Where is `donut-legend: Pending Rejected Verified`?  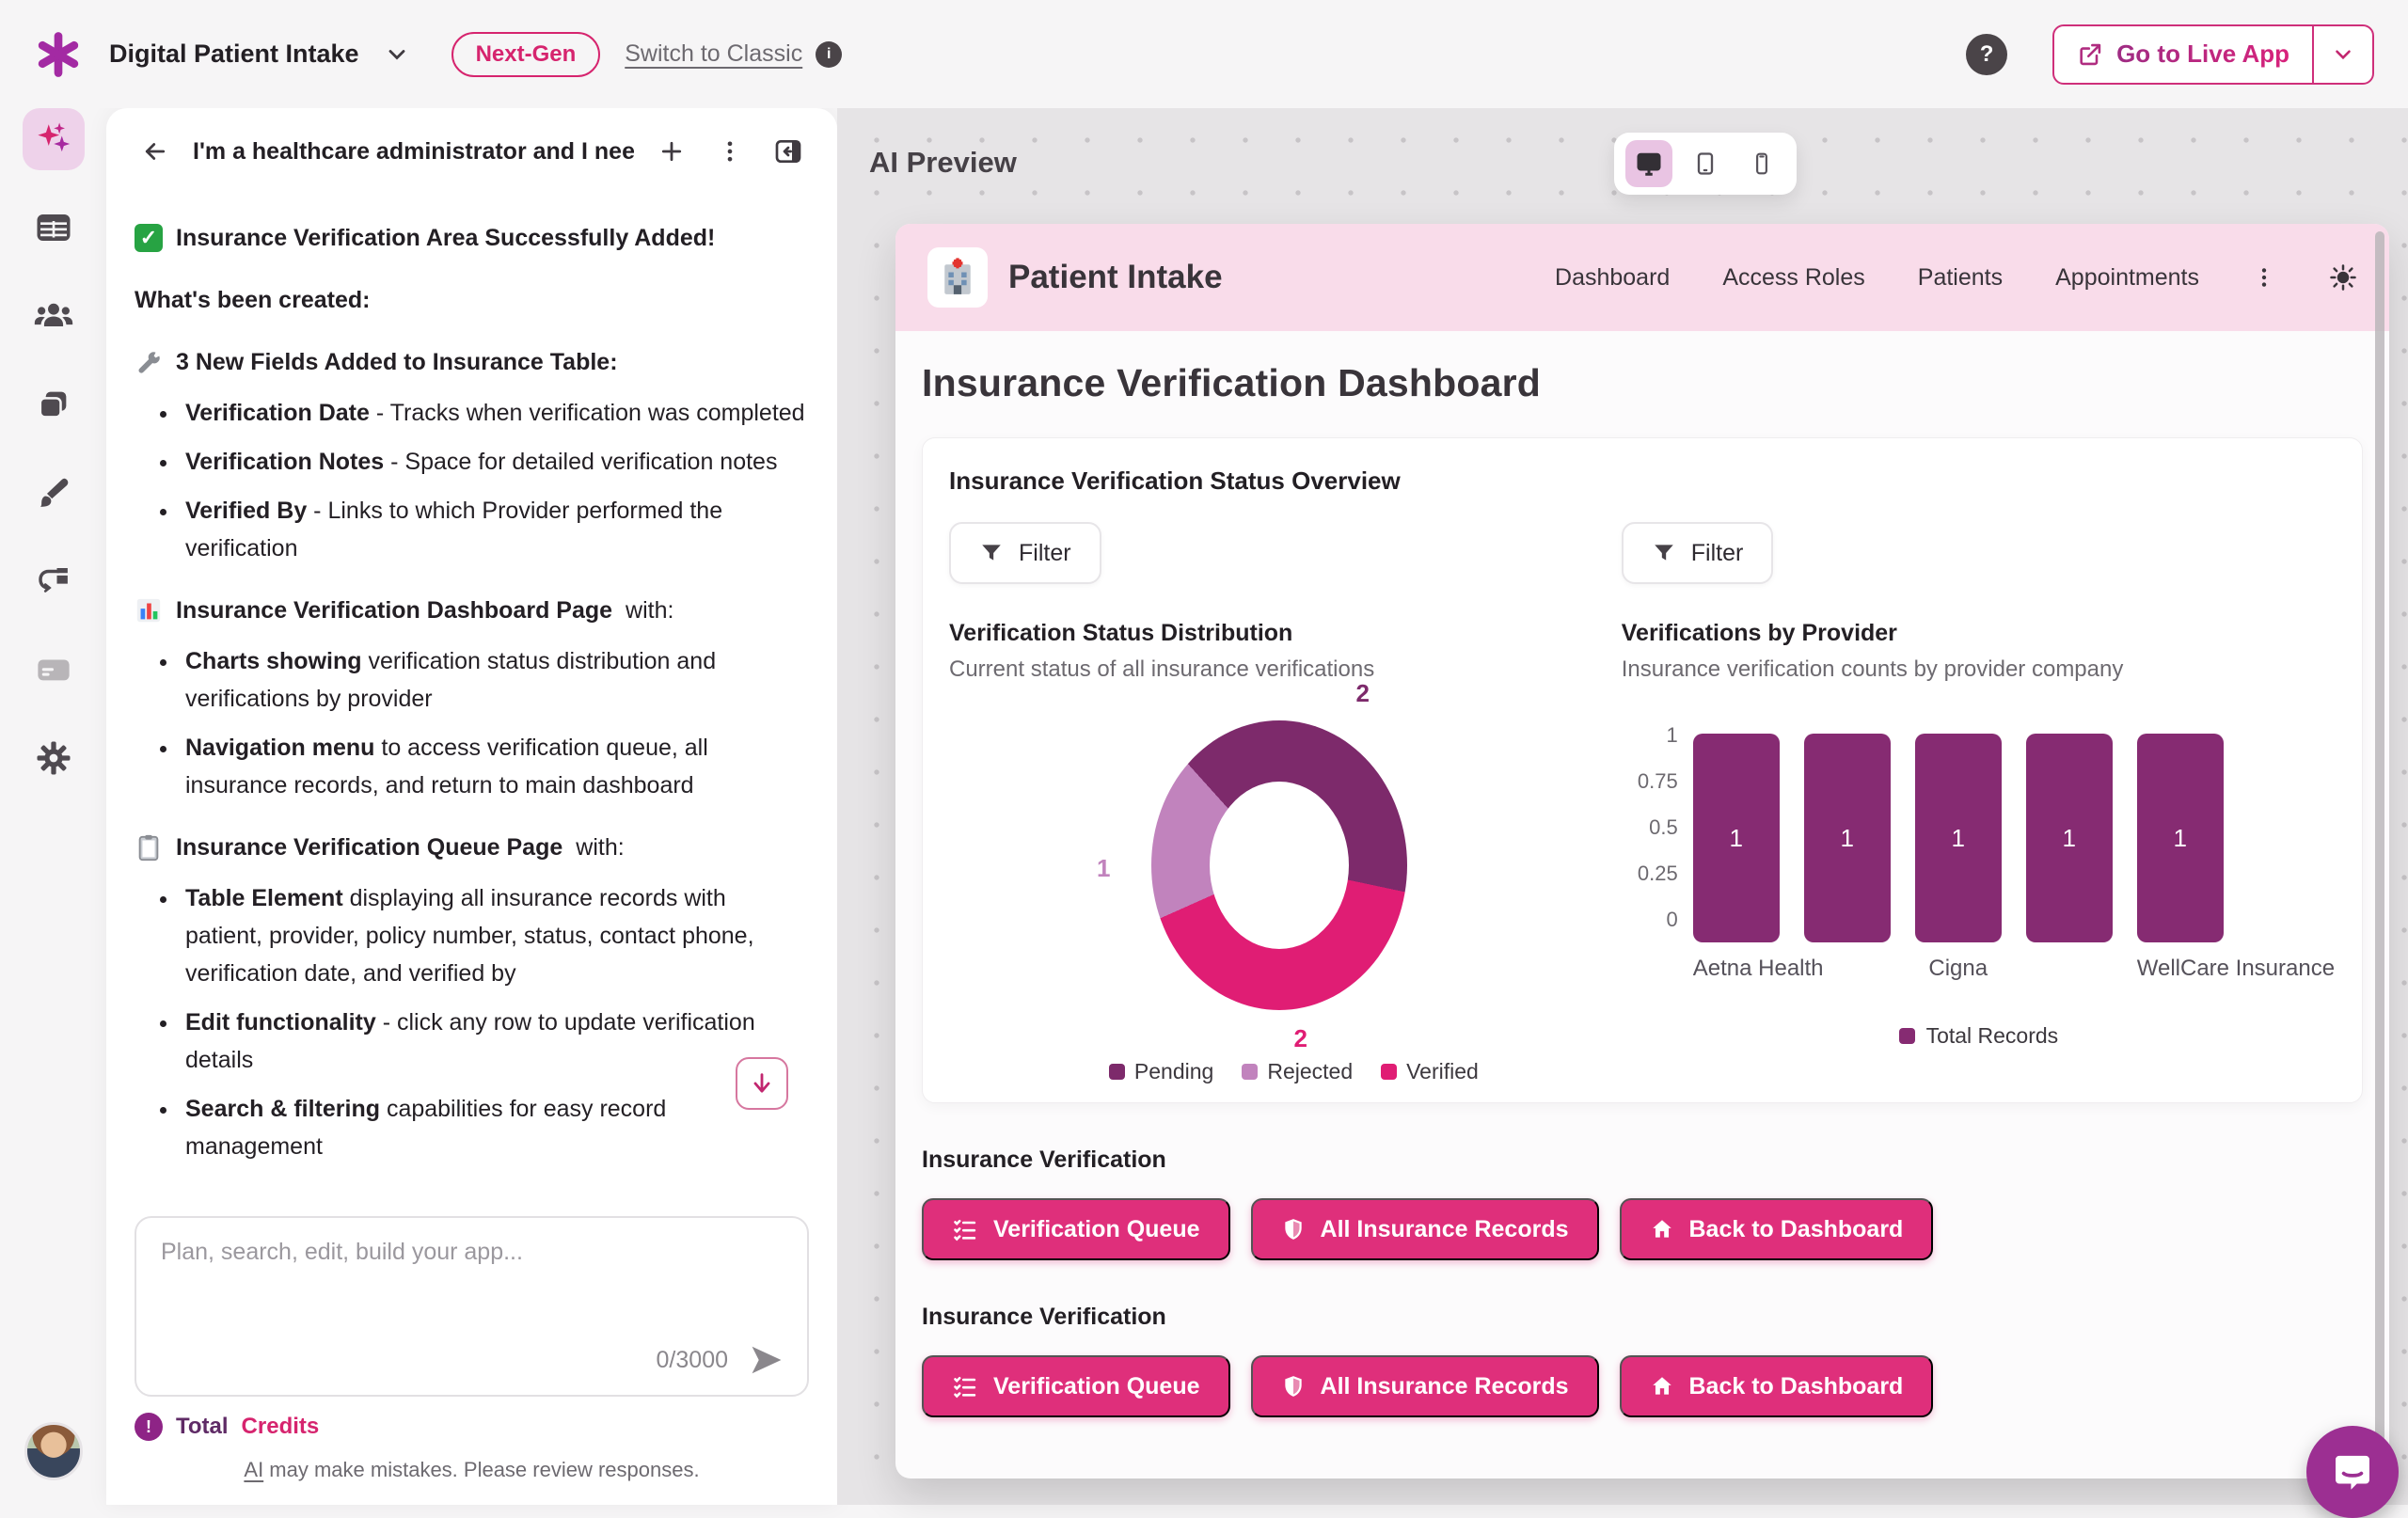
donut-legend: Pending Rejected Verified is located at coordinates (1294, 1072).